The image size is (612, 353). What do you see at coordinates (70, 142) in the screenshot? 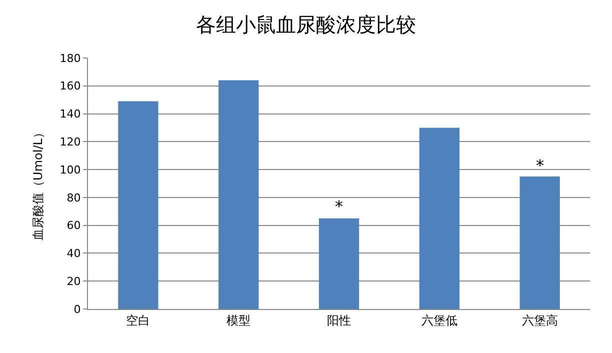
I see `y-tick-label: 120` at bounding box center [70, 142].